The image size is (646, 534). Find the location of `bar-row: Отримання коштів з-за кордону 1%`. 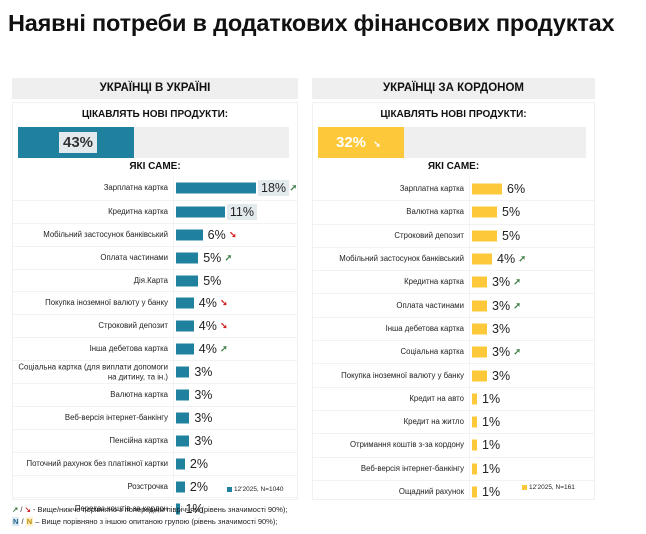

bar-row: Отримання коштів з-за кордону 1% is located at coordinates (453, 444).